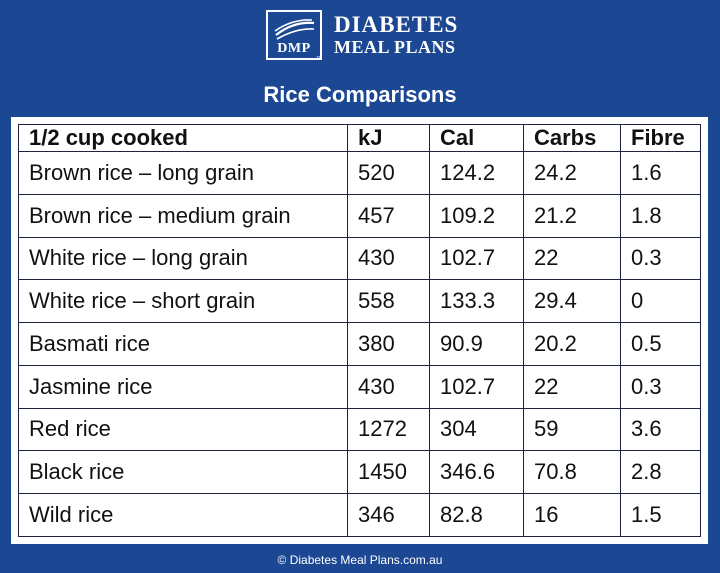 This screenshot has height=573, width=720. I want to click on column-header-item: 1/2 cup cooked, so click(183, 138).